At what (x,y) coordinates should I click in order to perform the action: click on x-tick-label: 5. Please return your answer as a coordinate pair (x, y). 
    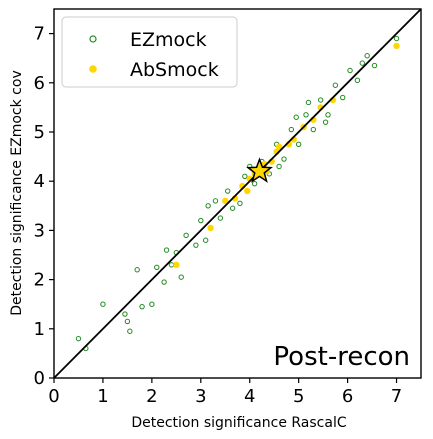
    Looking at the image, I should click on (298, 396).